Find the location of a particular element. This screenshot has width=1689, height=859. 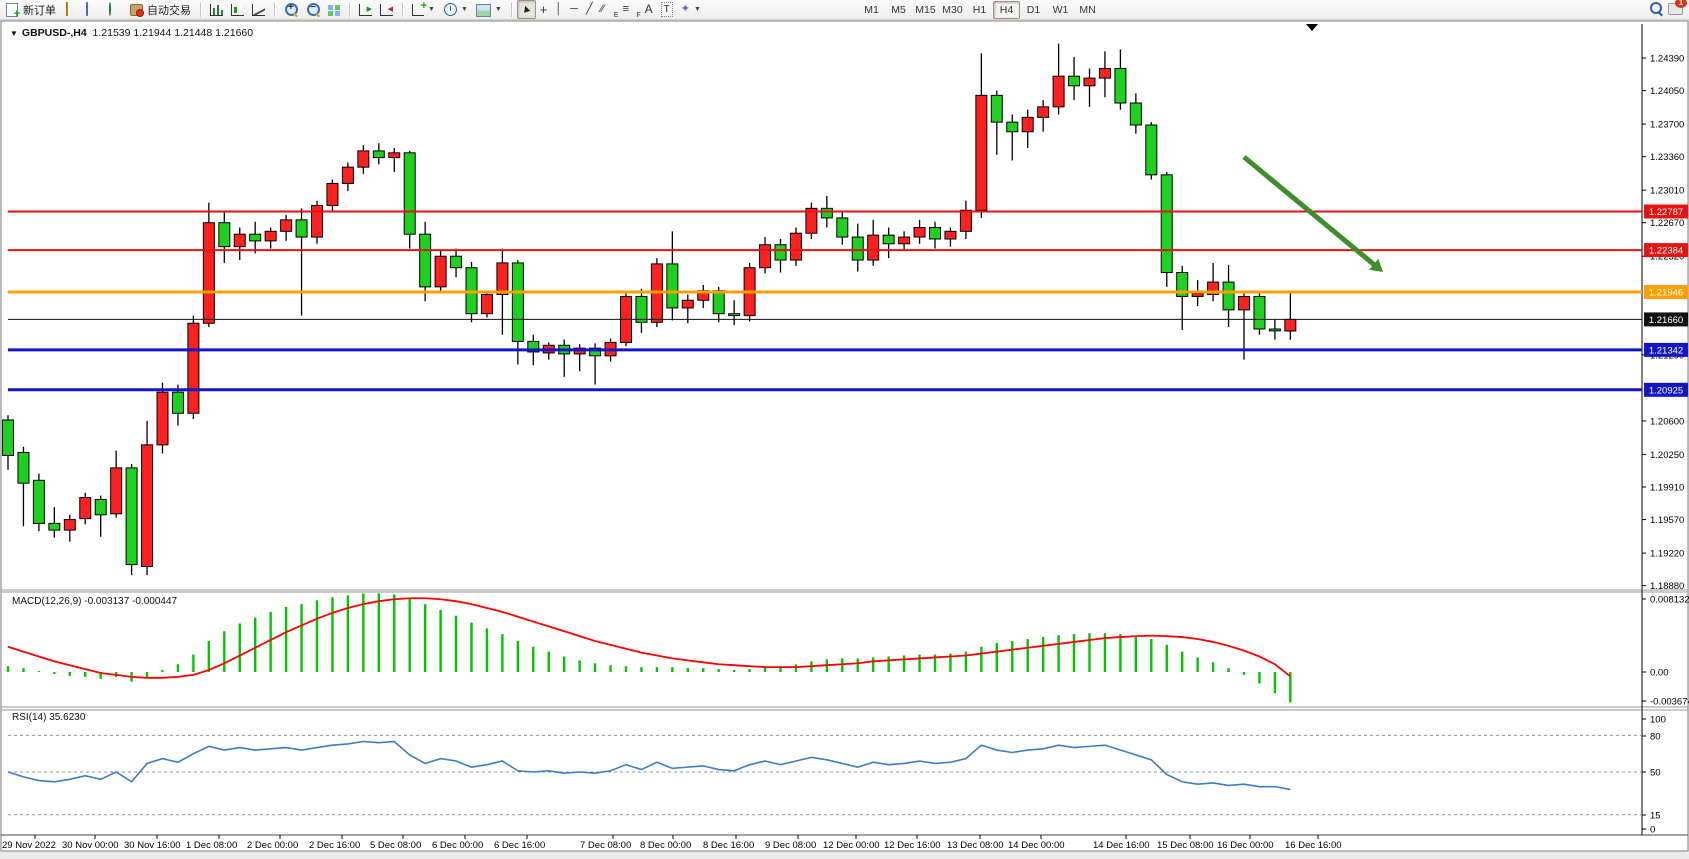

trend-arrow-annotation is located at coordinates (1310, 212).